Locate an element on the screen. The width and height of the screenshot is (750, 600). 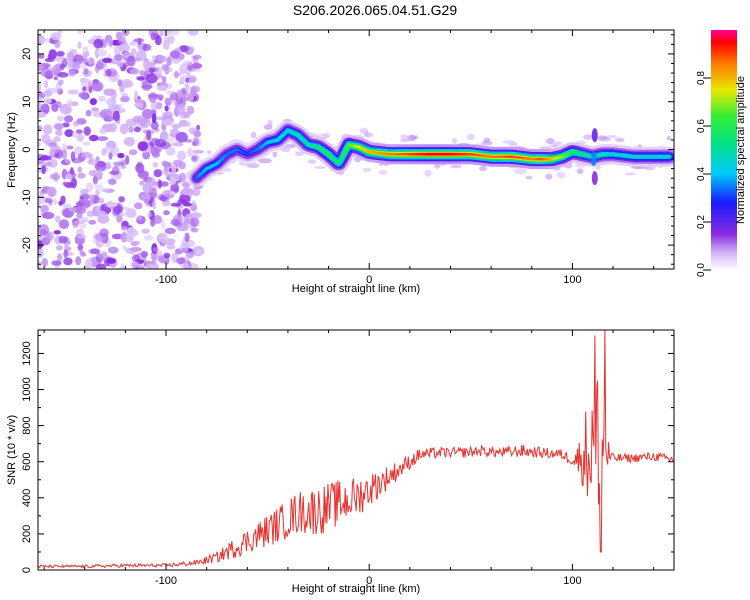
y-tick-label: 10 is located at coordinates (27, 102).